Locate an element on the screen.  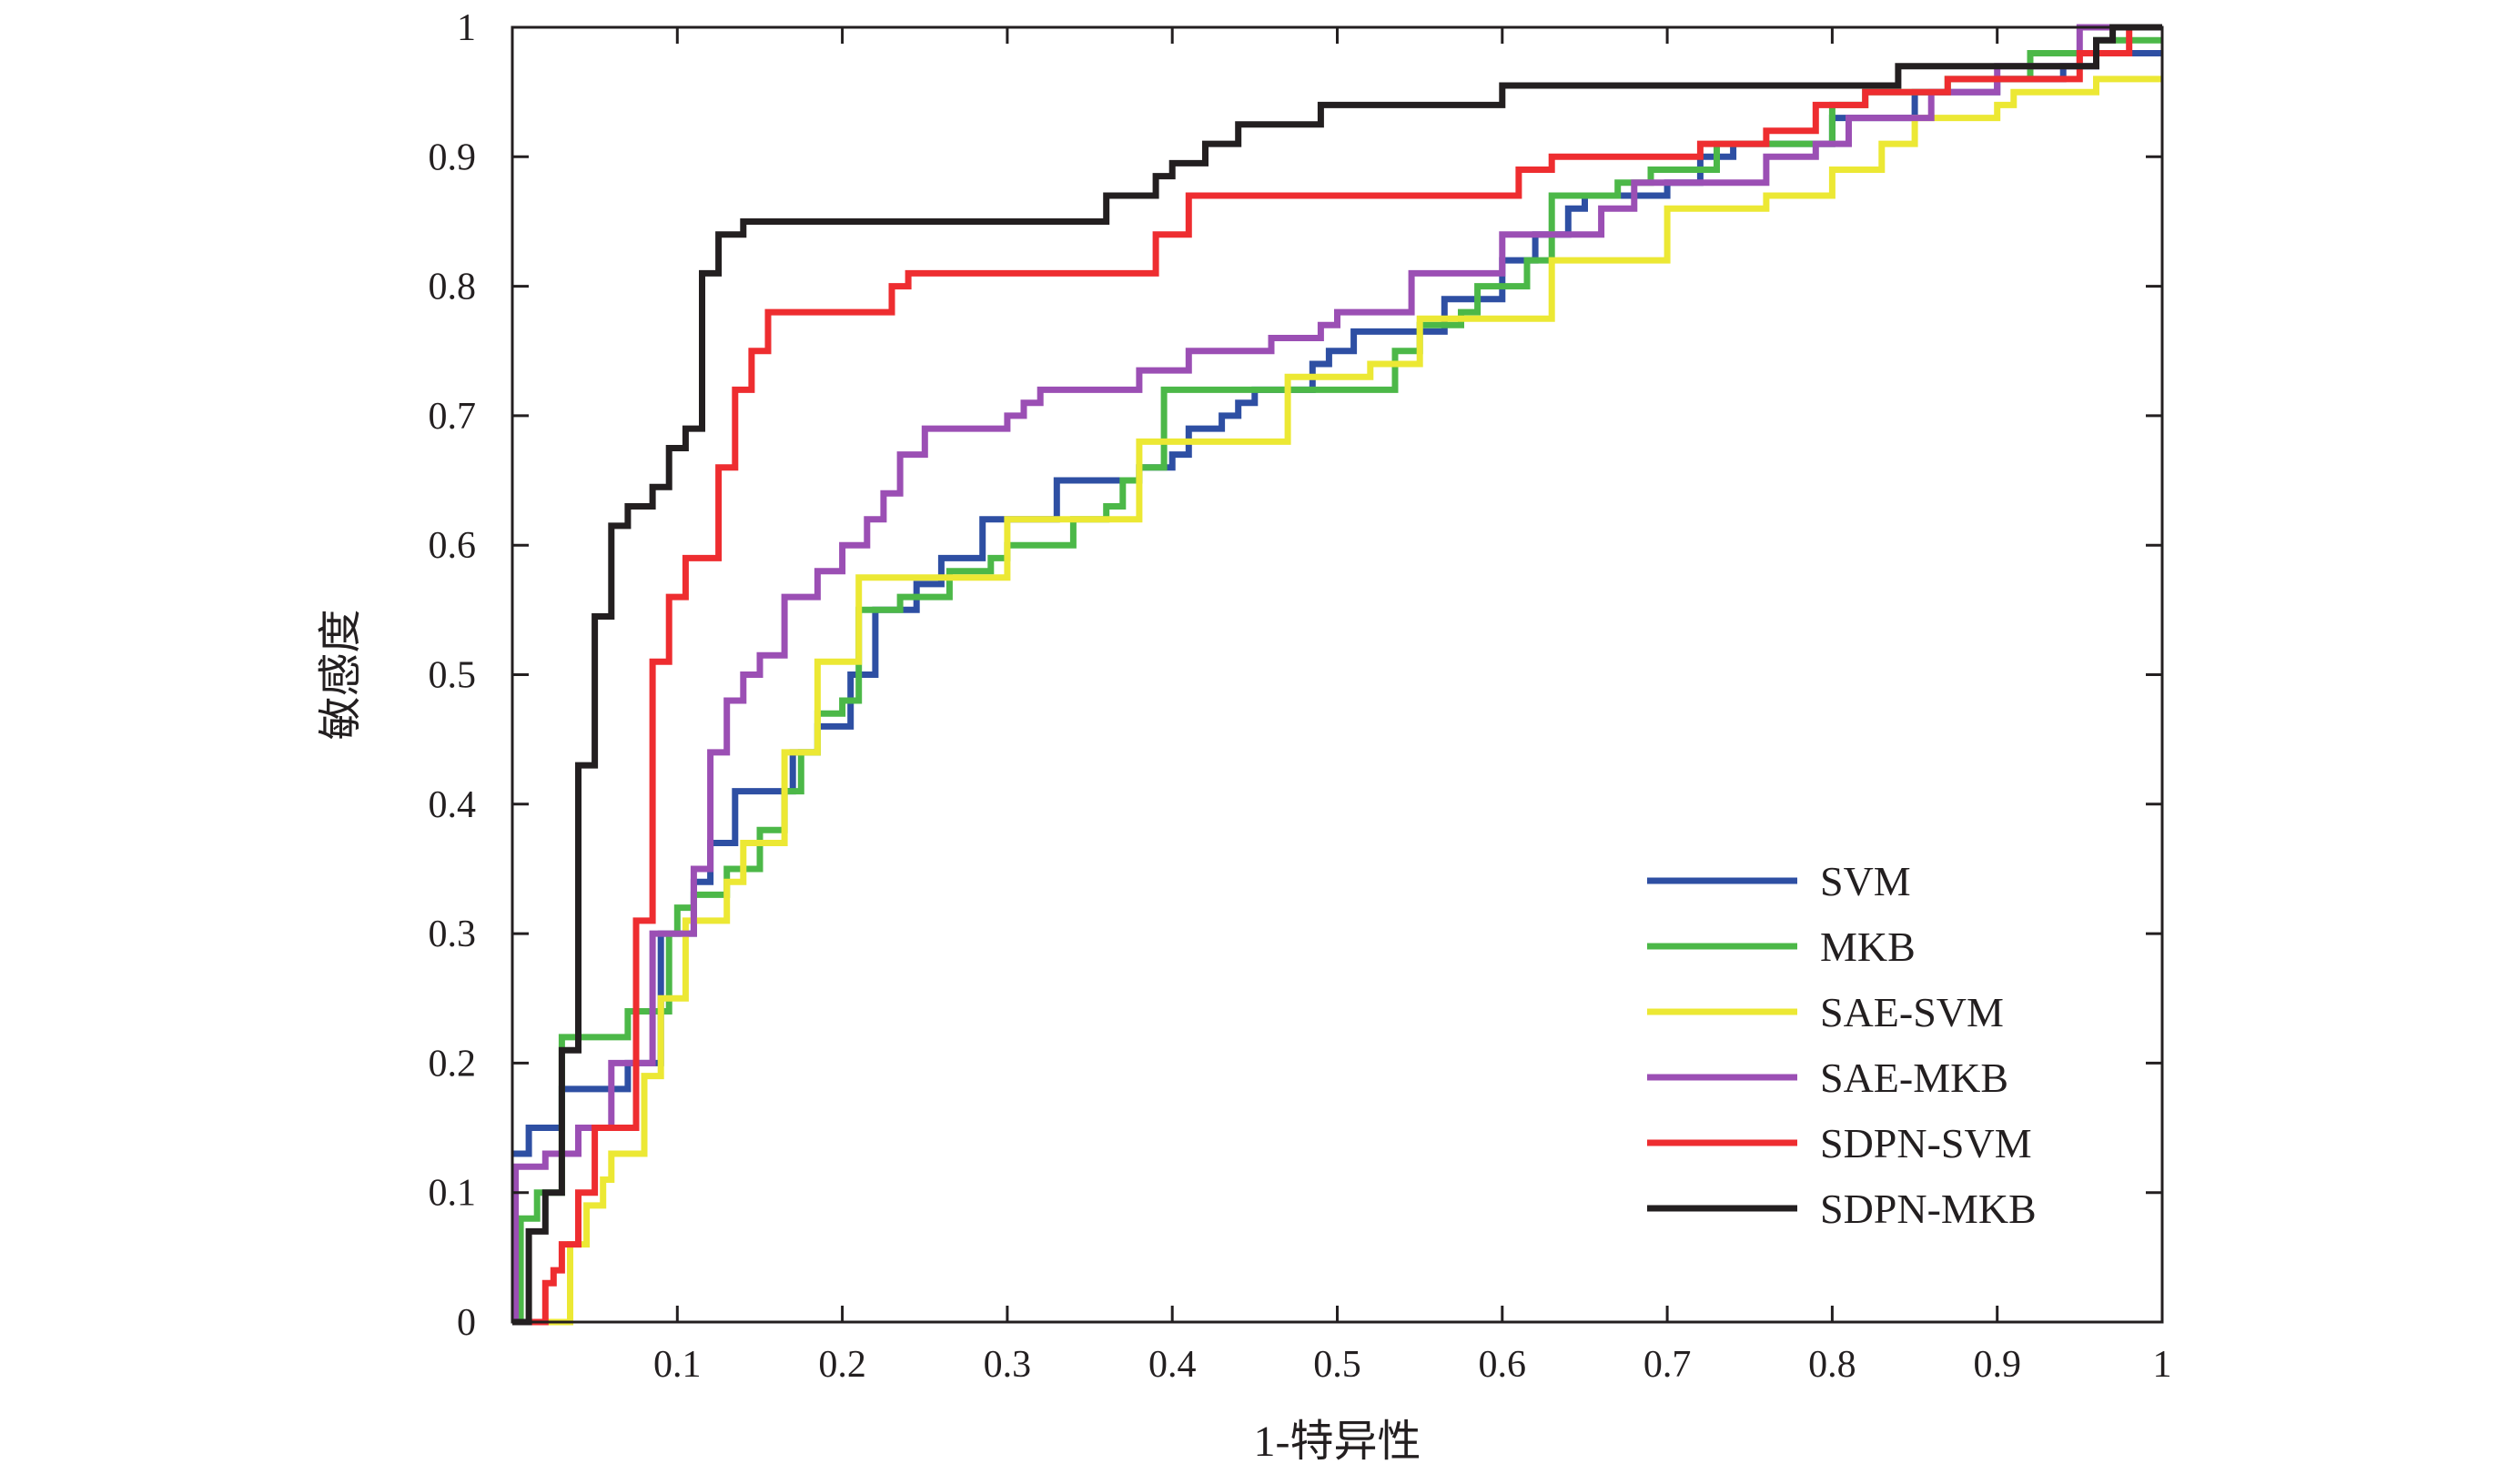
x-tick-label: 0.9 is located at coordinates (1997, 1365).